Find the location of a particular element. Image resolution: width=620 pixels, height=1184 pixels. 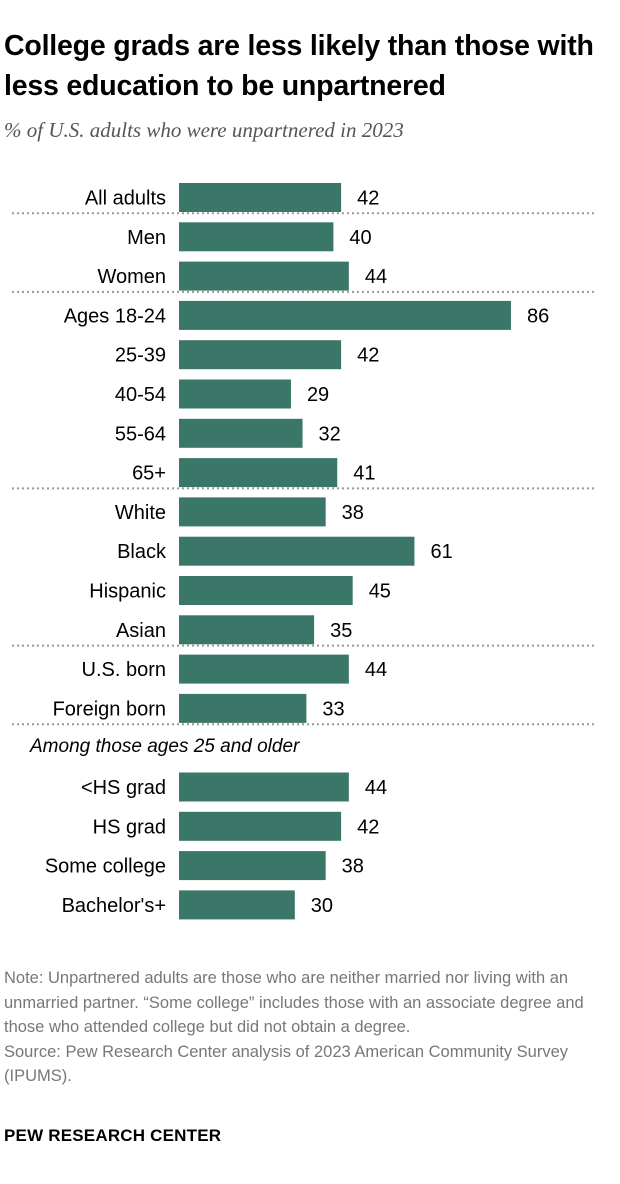

category-label: Black is located at coordinates (142, 552).